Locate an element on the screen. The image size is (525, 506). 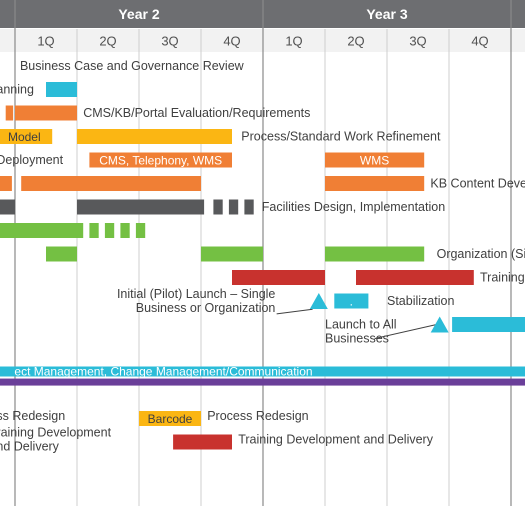
task-label-1: anning is located at coordinates (17, 90).